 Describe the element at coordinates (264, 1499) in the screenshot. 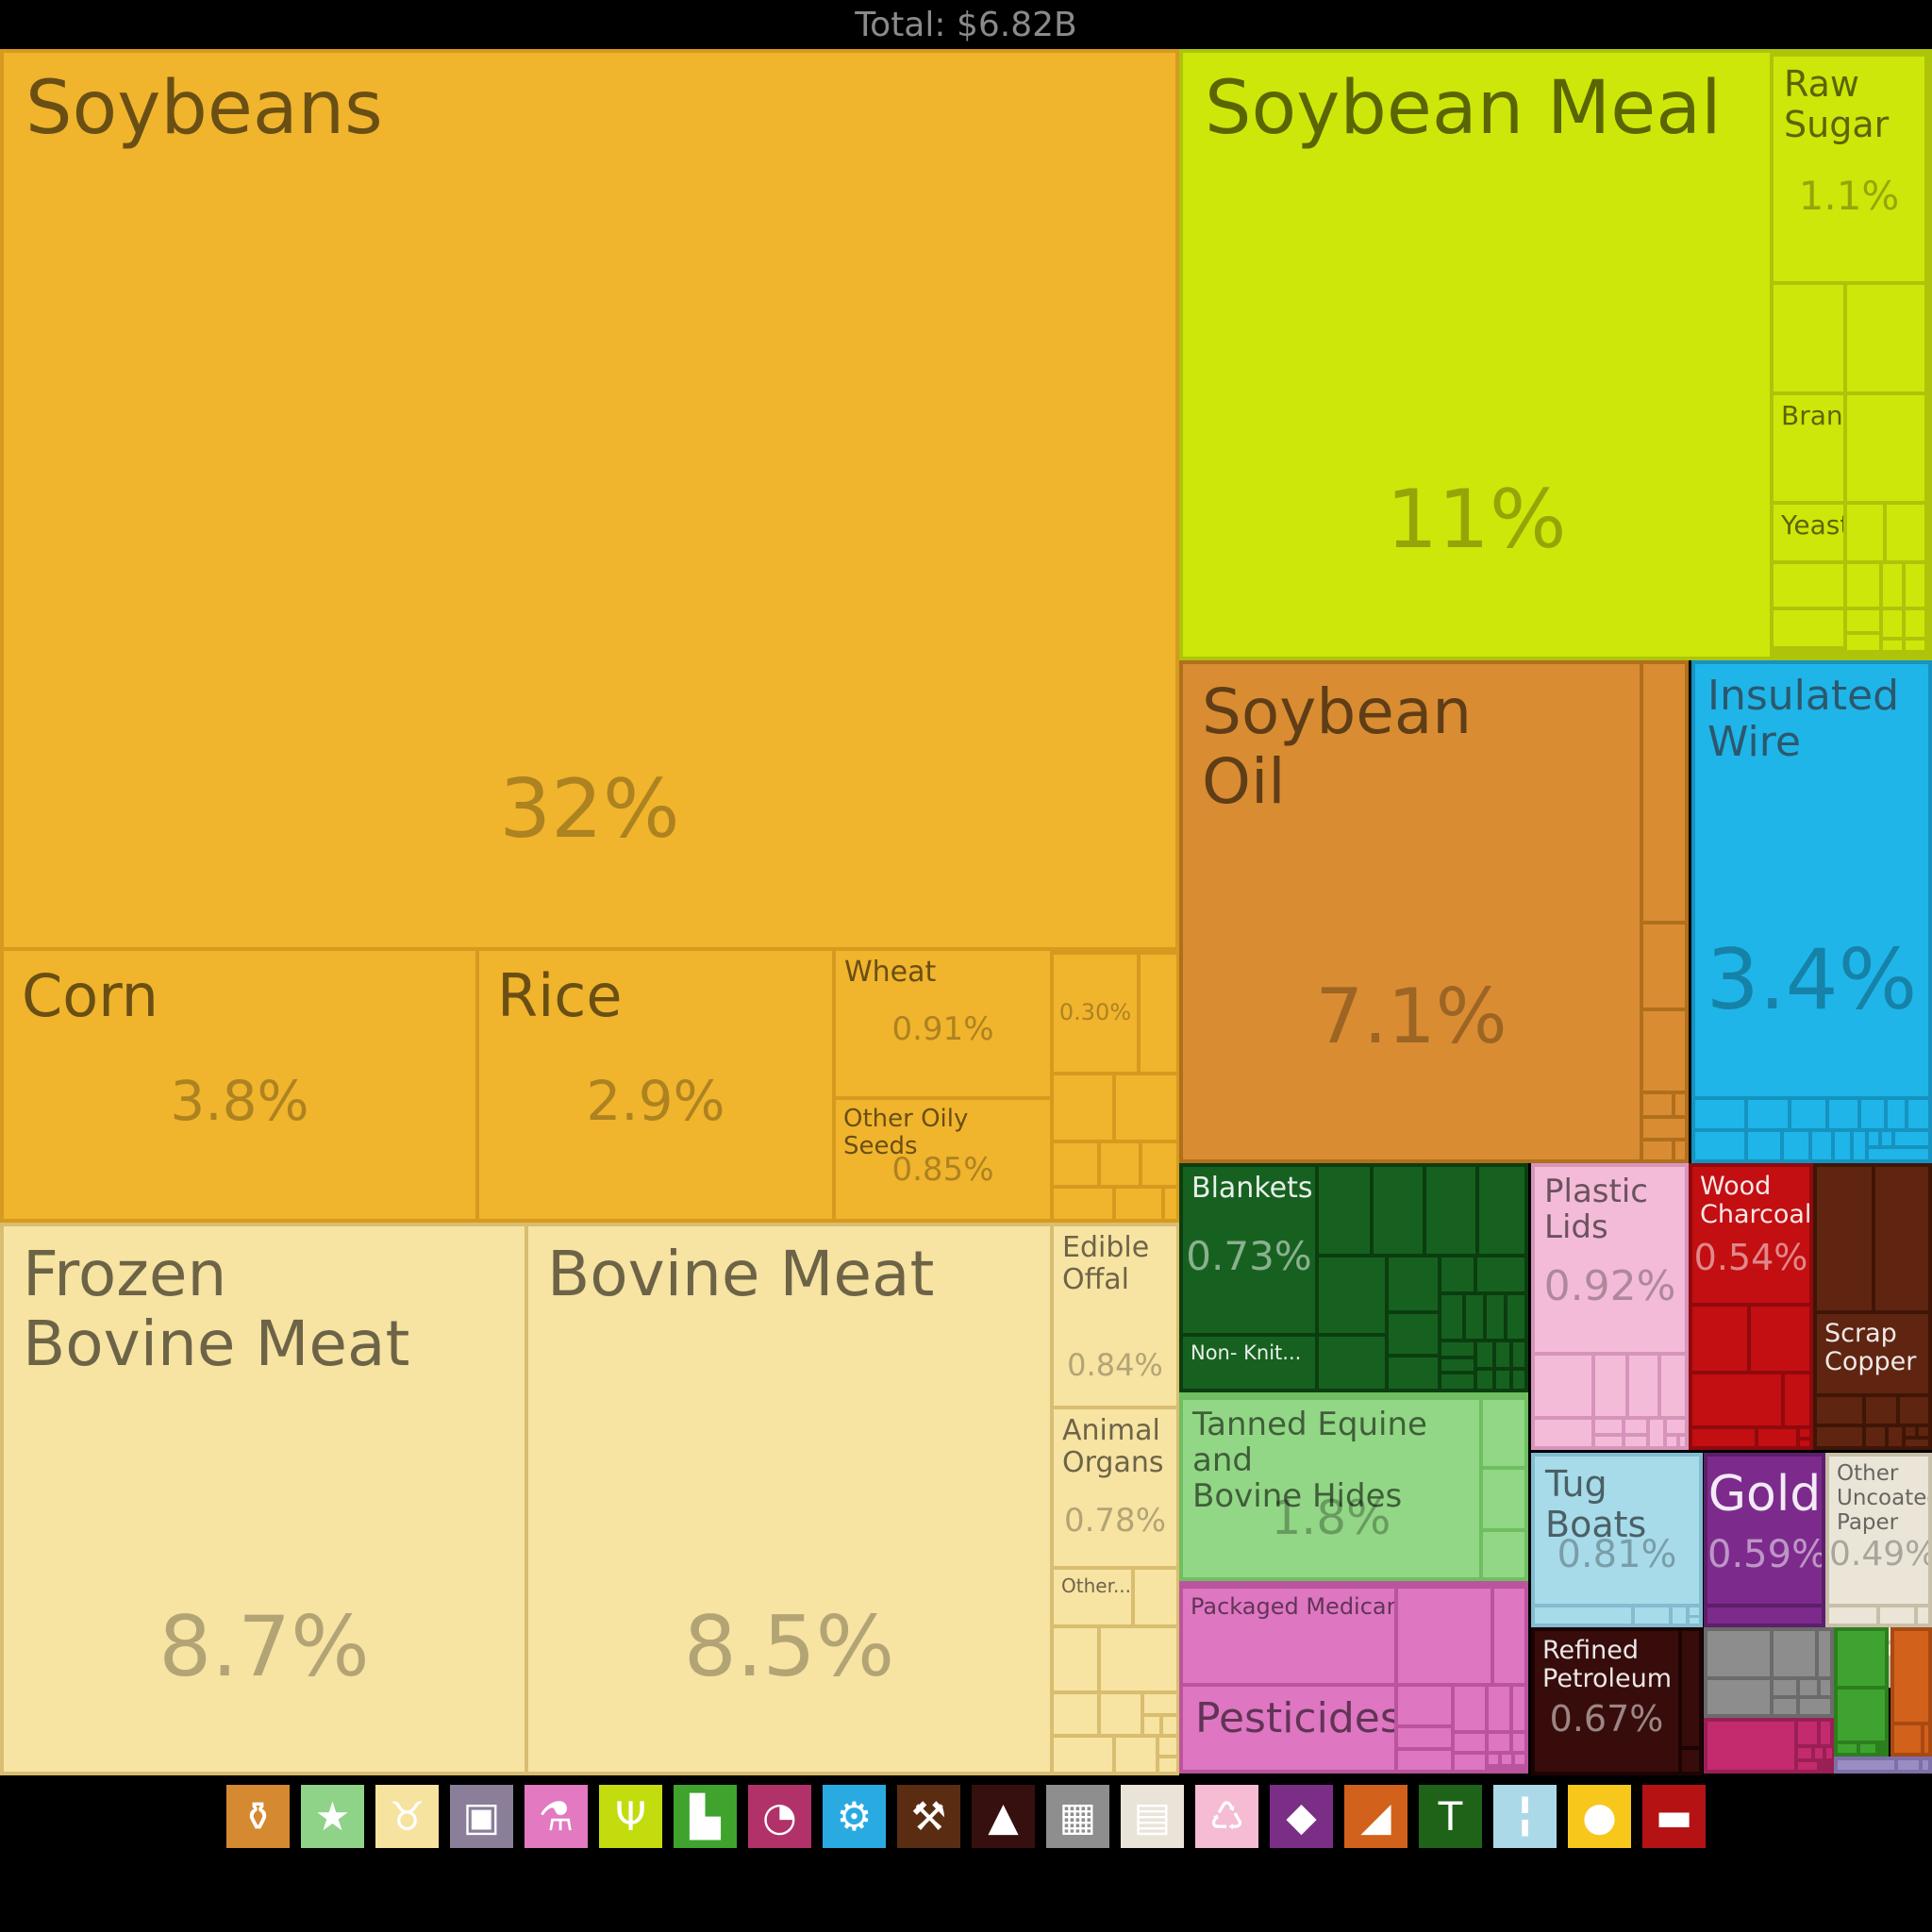

I see `cell-frozen-bovine-meat: Frozen Bovine Meat 8.7%` at that location.